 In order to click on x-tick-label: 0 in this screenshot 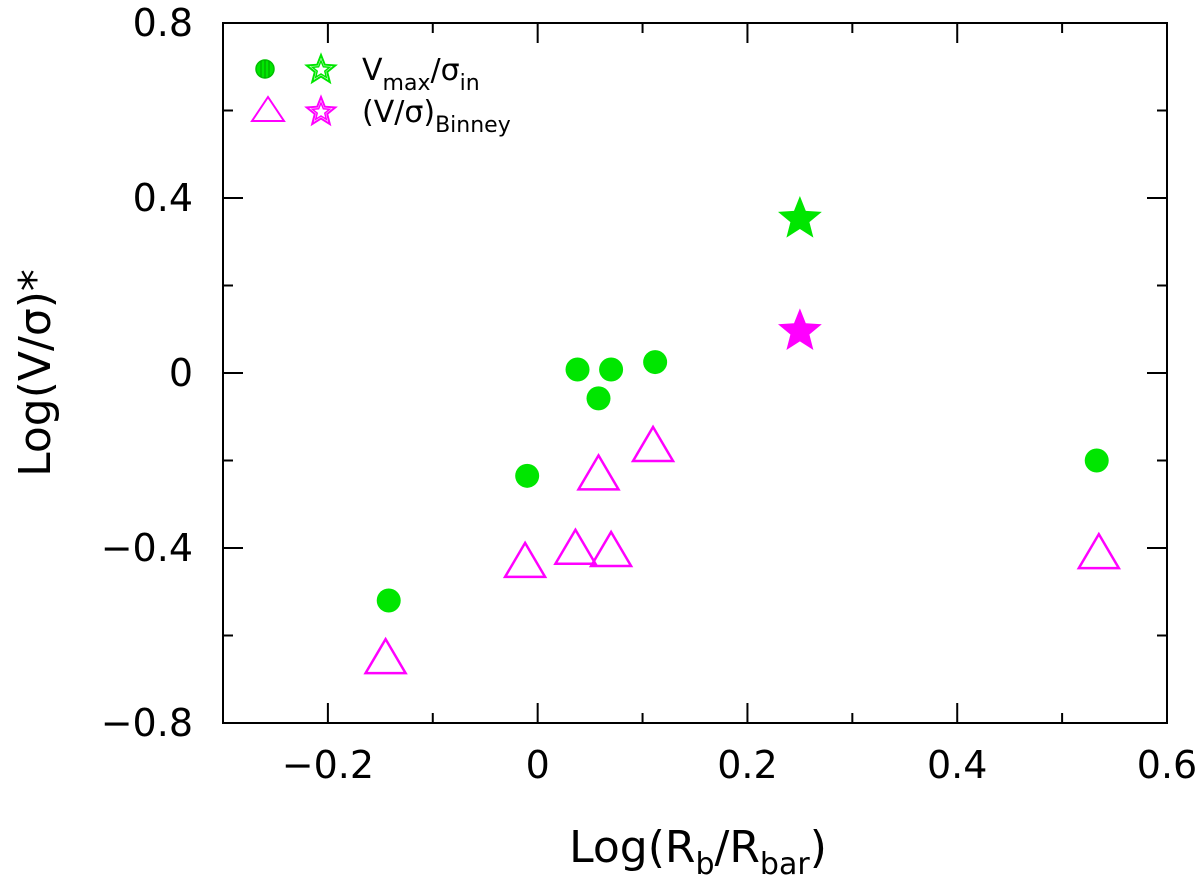, I will do `click(538, 765)`.